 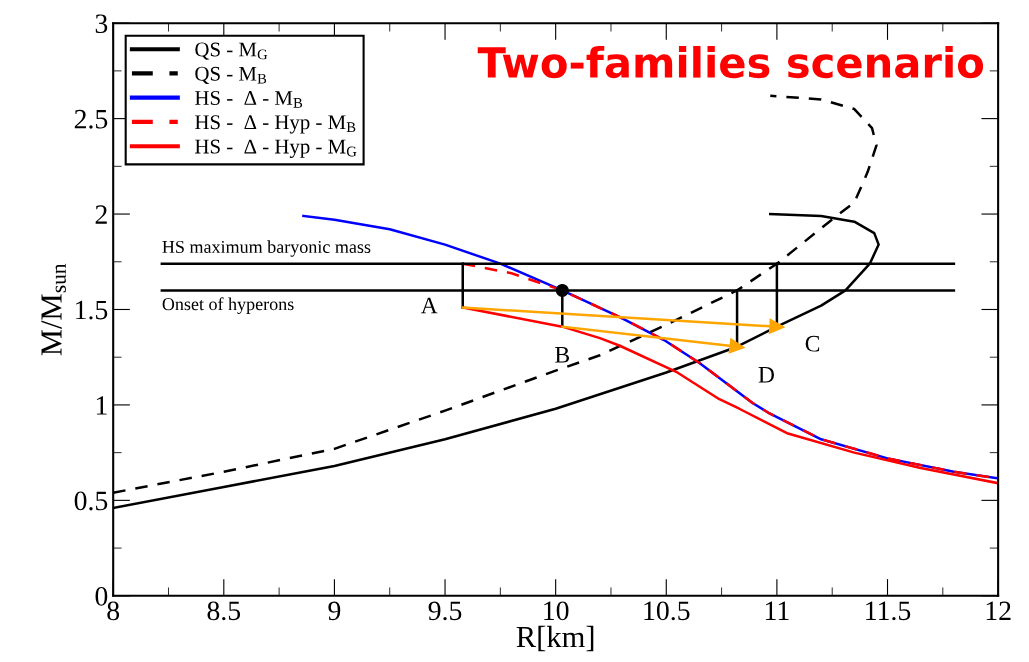 I want to click on y-tick-label: 1.5, so click(x=92, y=310).